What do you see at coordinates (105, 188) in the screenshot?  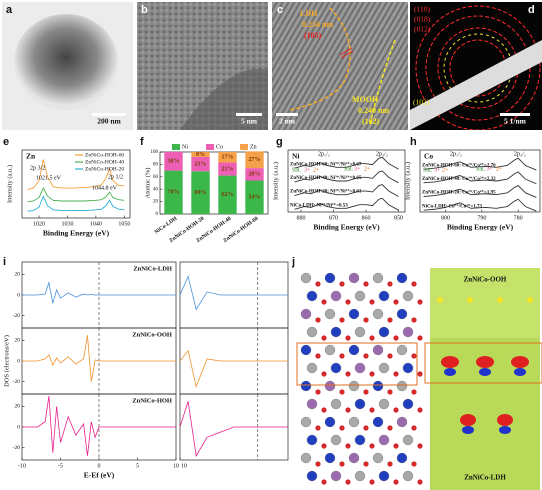 I see `annotation: 1044.8 eV` at bounding box center [105, 188].